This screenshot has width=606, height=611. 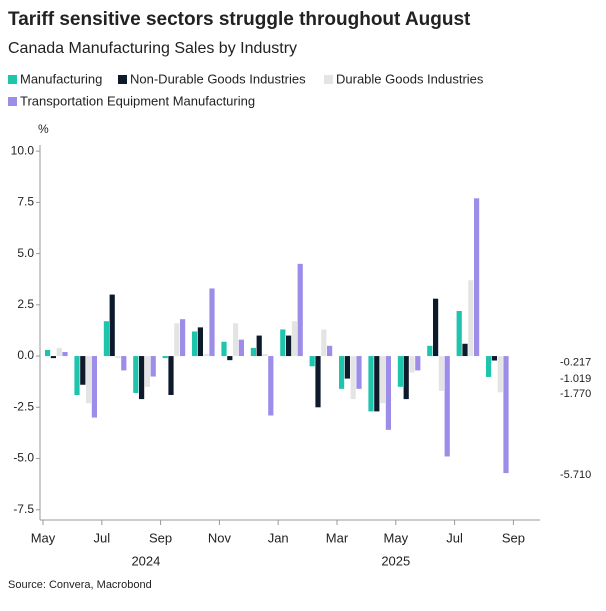 What do you see at coordinates (23, 509) in the screenshot?
I see `y-tick-label: -7.5` at bounding box center [23, 509].